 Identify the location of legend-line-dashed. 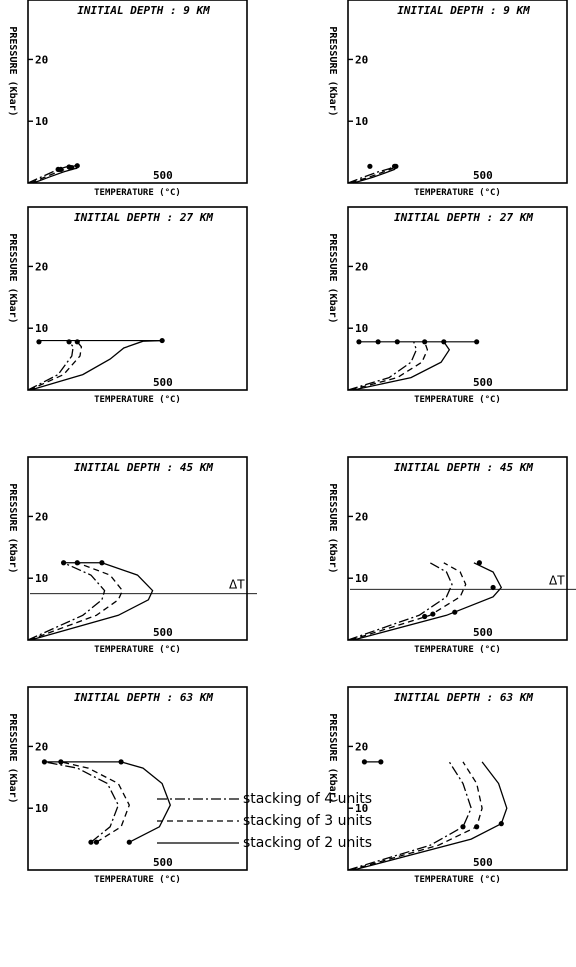
(198, 821).